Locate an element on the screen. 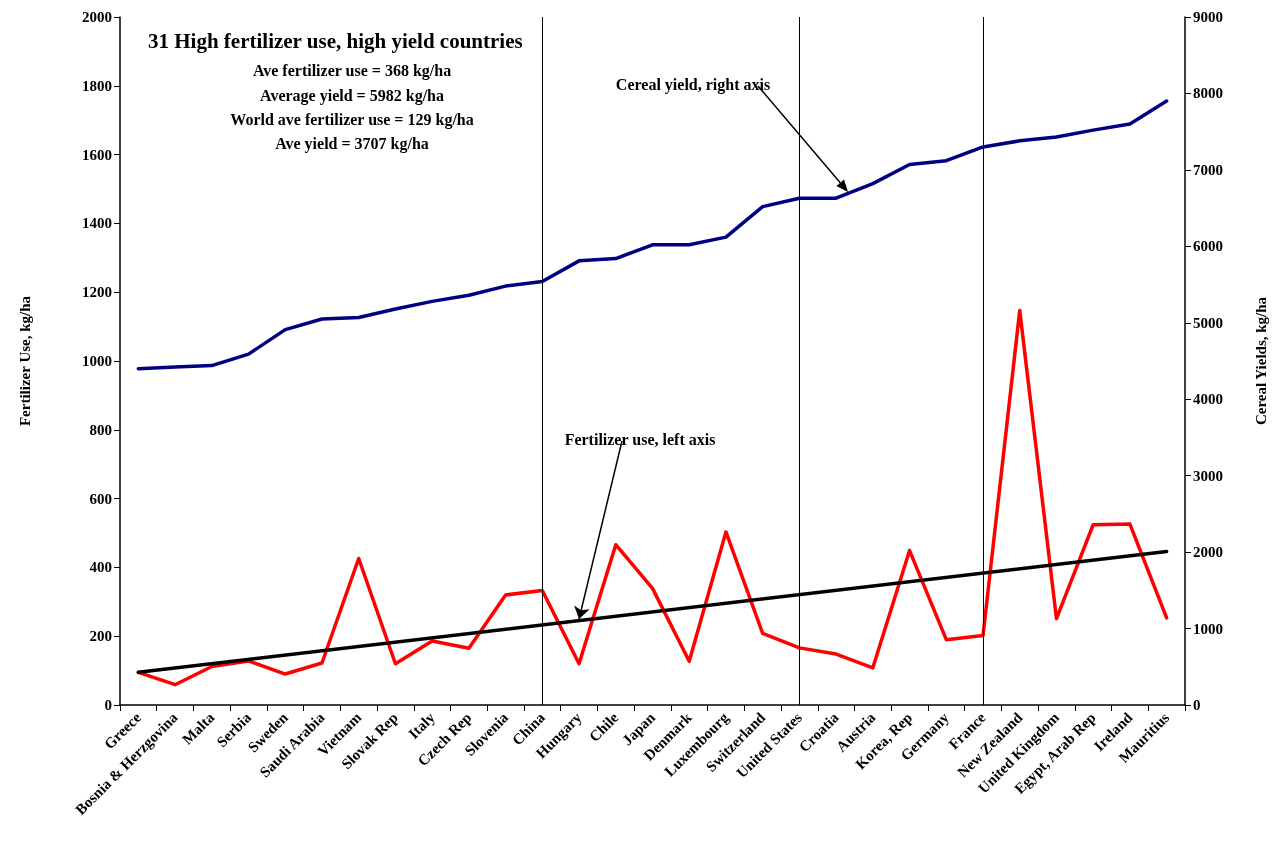 This screenshot has width=1281, height=857. y-tick-label: 200 is located at coordinates (100, 636).